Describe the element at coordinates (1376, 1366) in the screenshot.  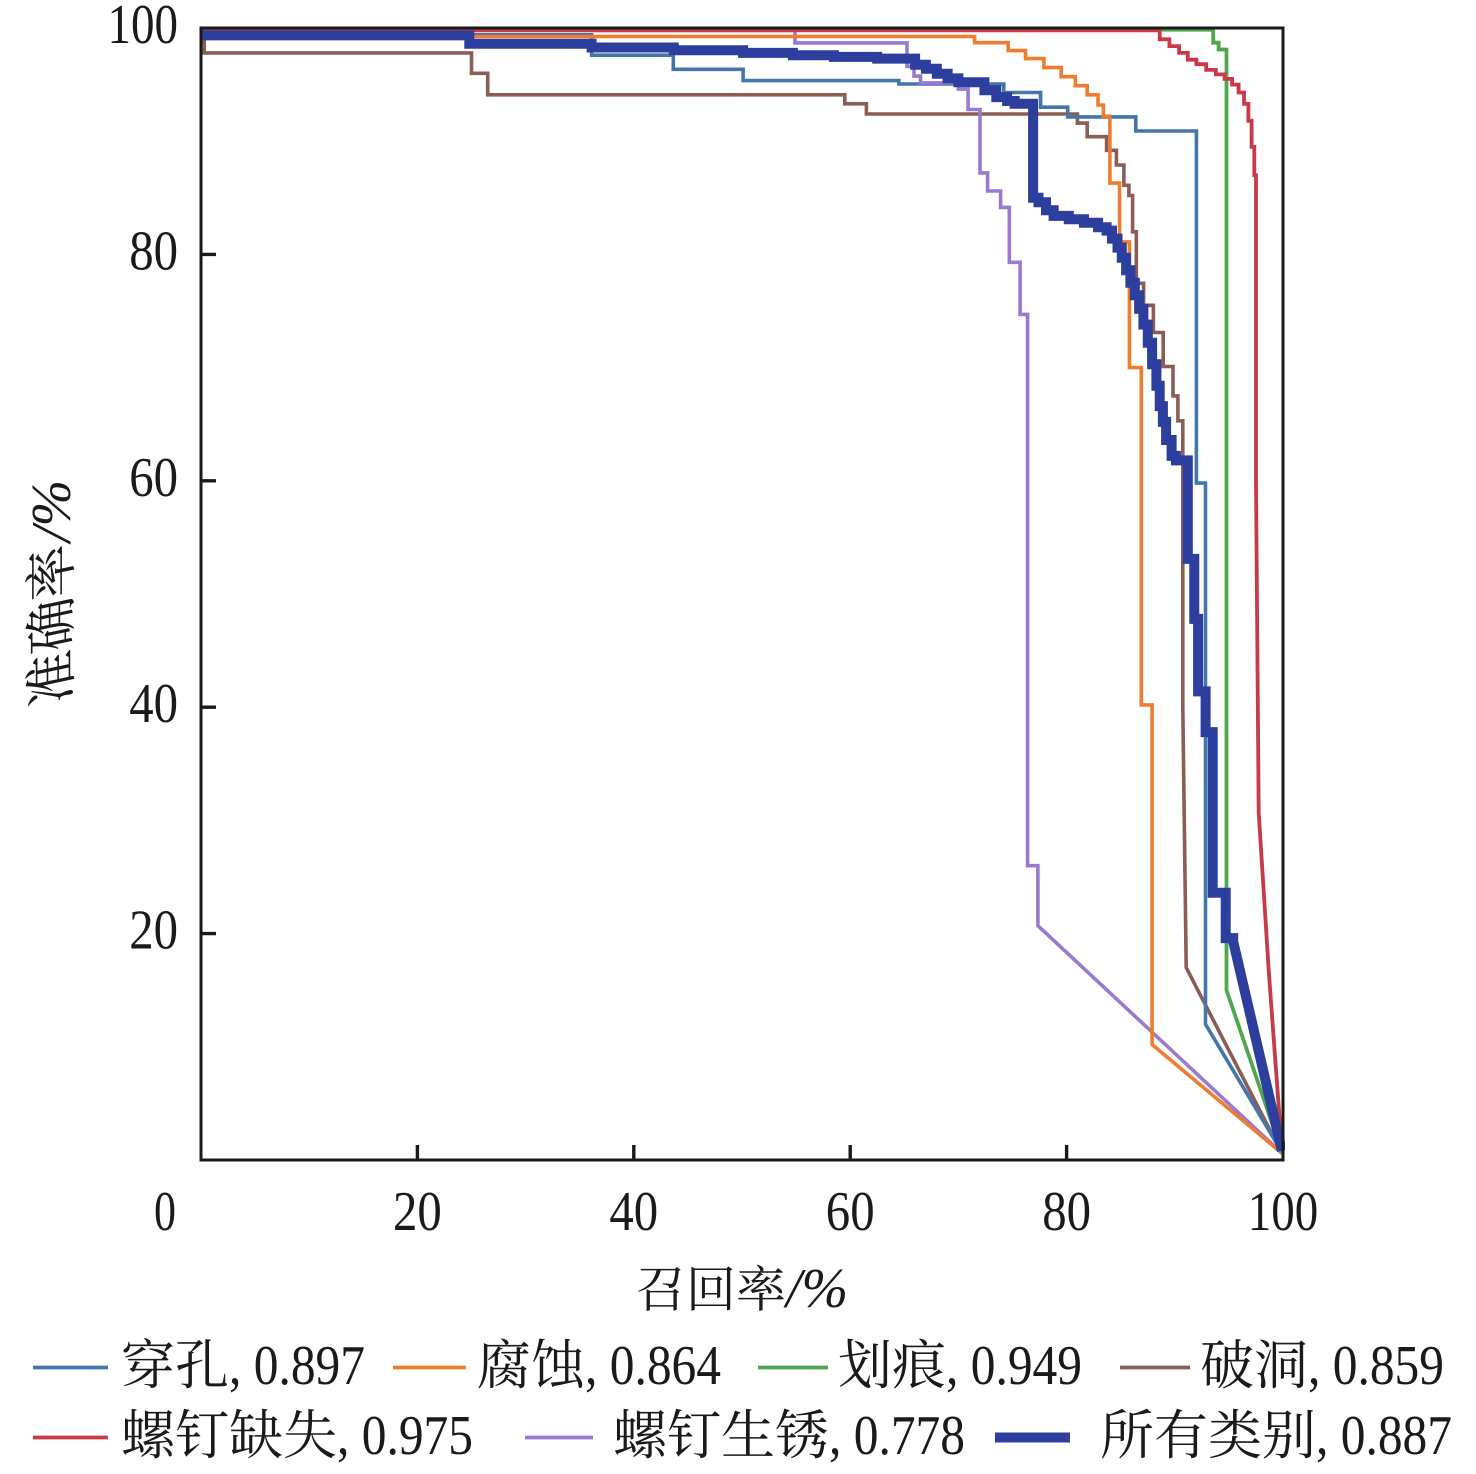
I see `svg-text: , 0.859` at that location.